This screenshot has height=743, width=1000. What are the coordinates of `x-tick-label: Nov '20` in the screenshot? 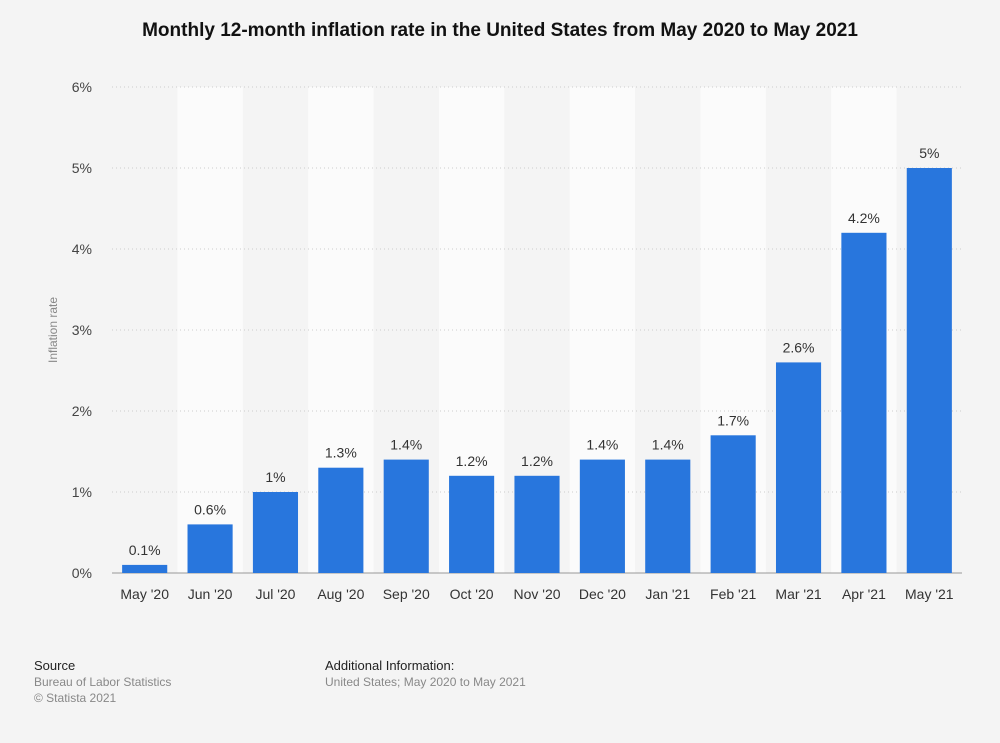 It's located at (536, 594).